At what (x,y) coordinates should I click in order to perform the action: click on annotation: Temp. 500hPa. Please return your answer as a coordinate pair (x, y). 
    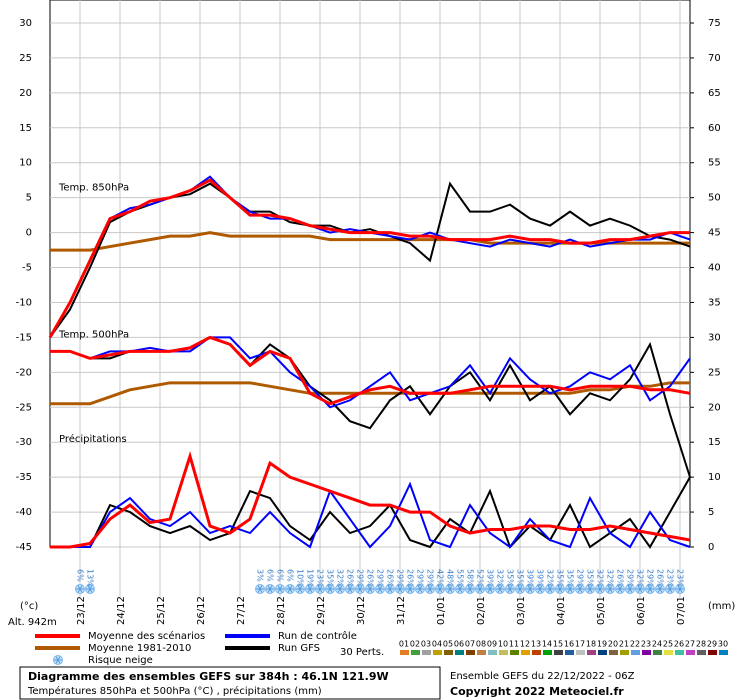
    Looking at the image, I should click on (93, 334).